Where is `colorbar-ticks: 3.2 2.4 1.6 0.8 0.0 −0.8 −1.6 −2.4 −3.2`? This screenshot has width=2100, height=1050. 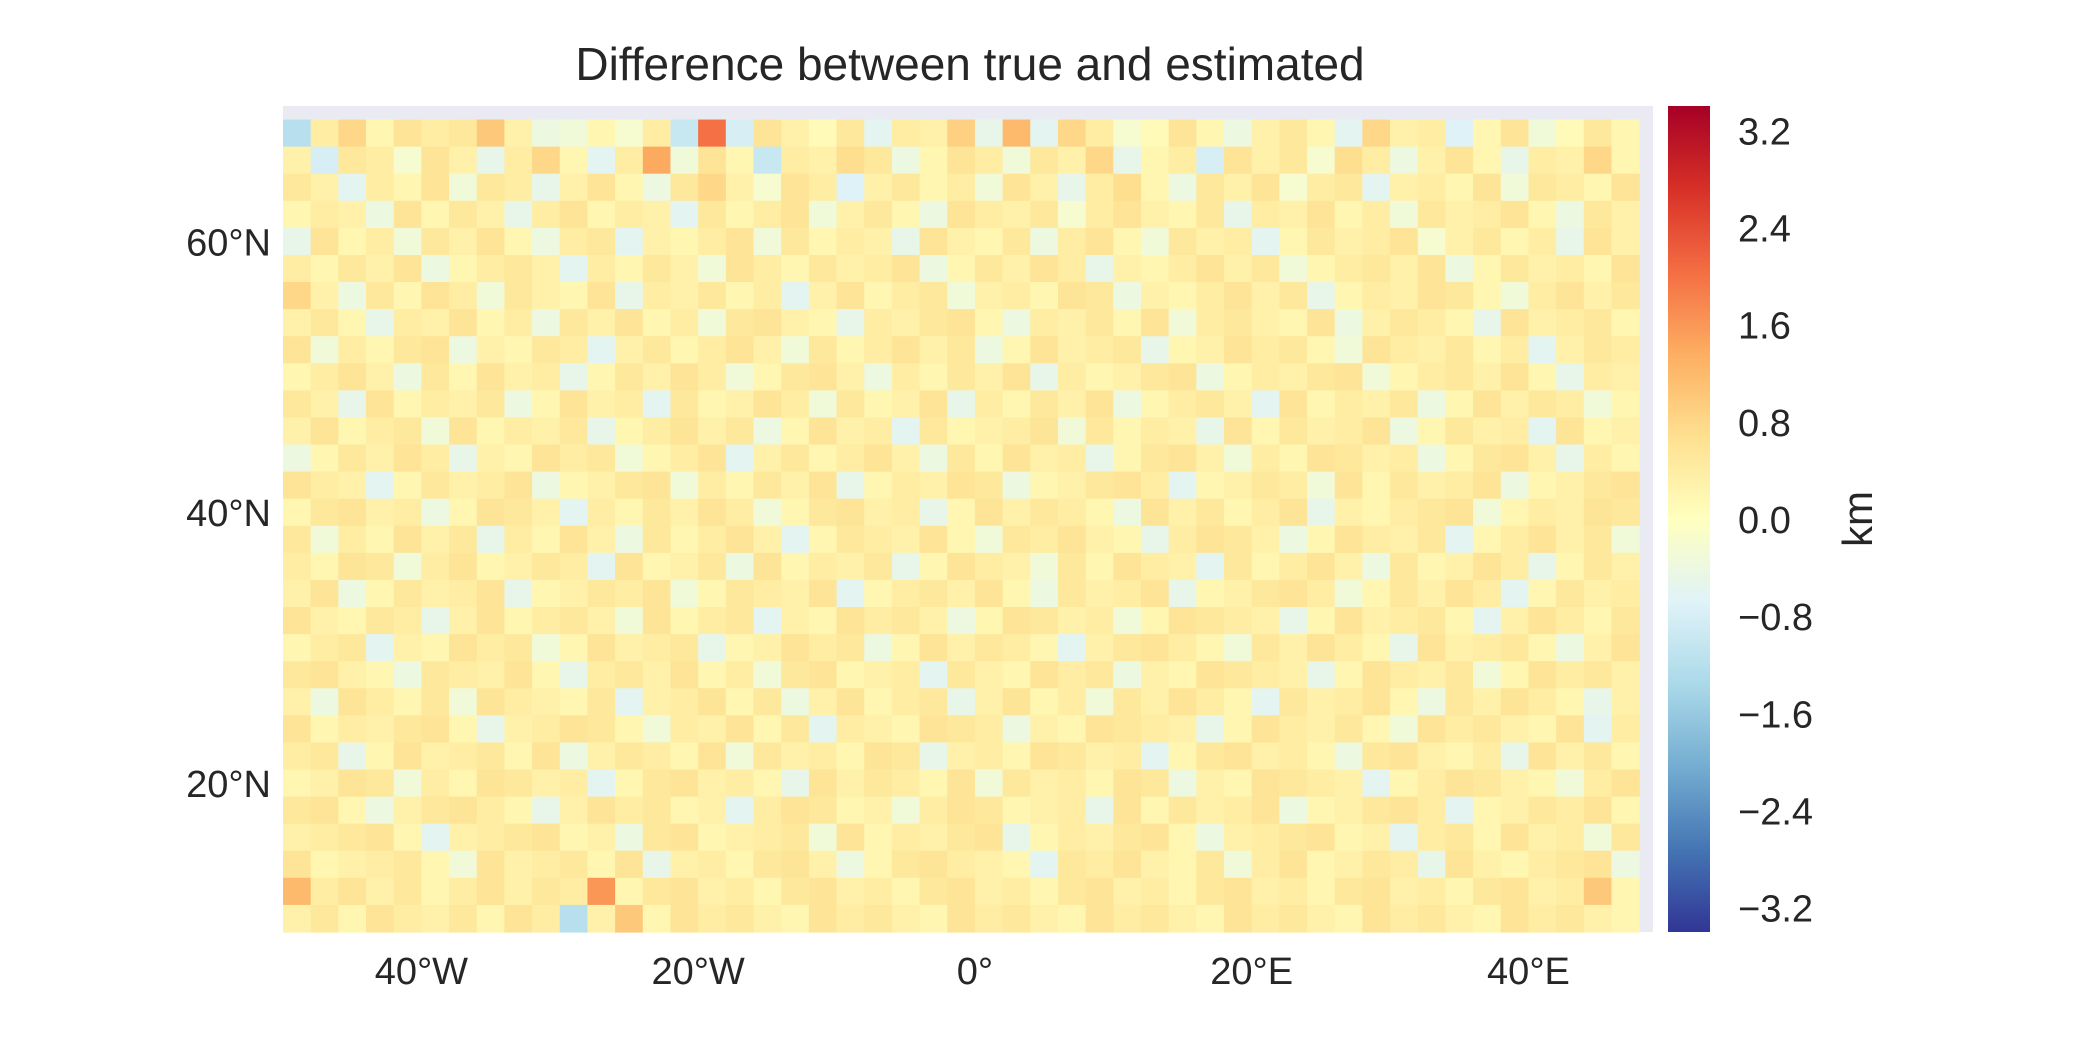
colorbar-ticks: 3.2 2.4 1.6 0.8 0.0 −0.8 −1.6 −2.4 −3.2 is located at coordinates (1775, 520).